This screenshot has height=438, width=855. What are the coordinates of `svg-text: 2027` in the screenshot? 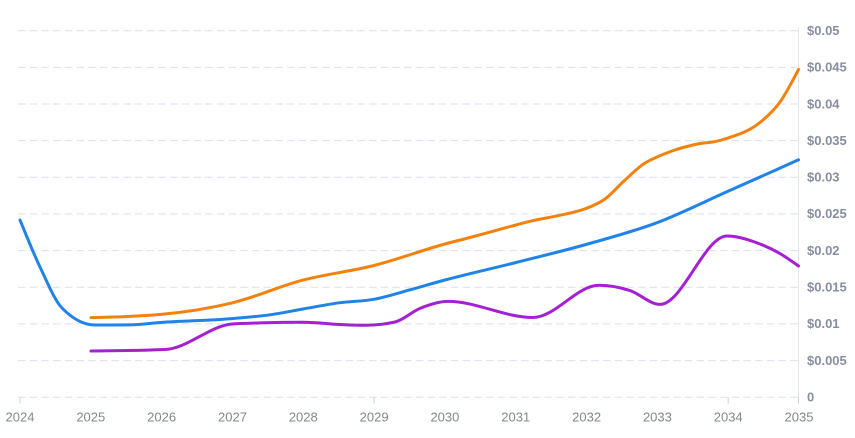 It's located at (232, 417).